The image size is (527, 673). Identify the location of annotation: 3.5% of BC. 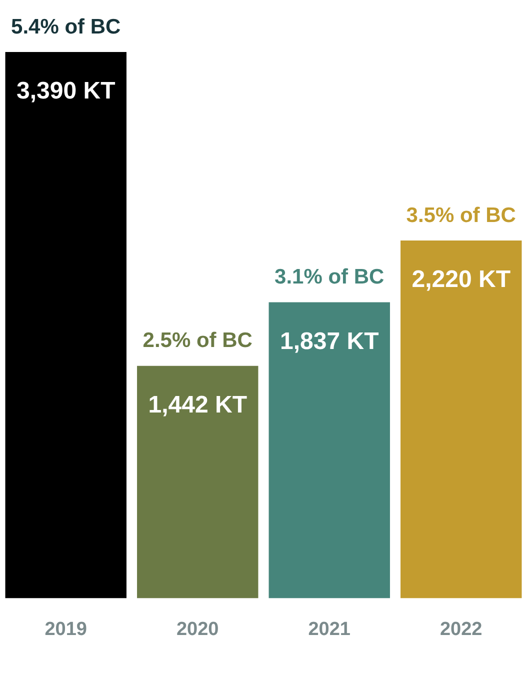
(461, 215).